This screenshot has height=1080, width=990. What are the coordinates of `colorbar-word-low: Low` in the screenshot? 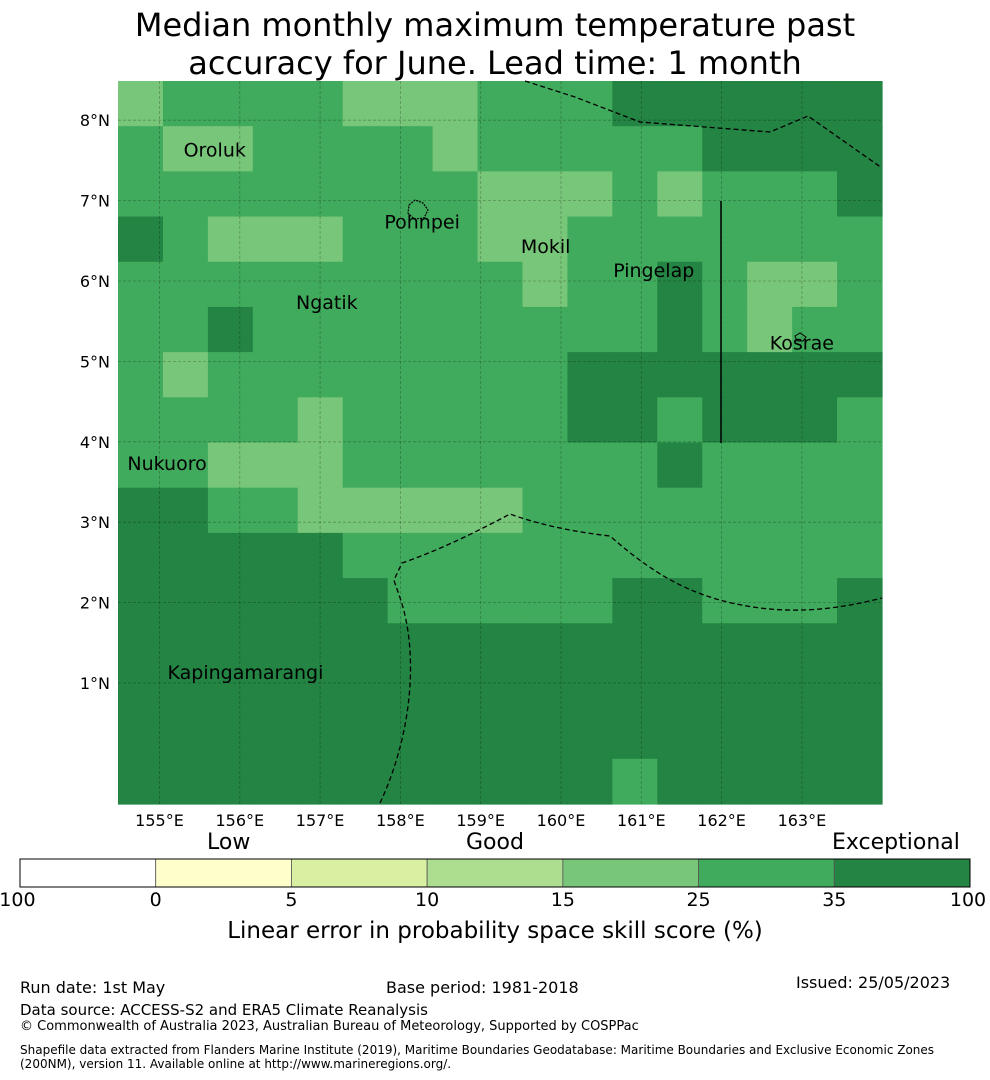 It's located at (229, 842).